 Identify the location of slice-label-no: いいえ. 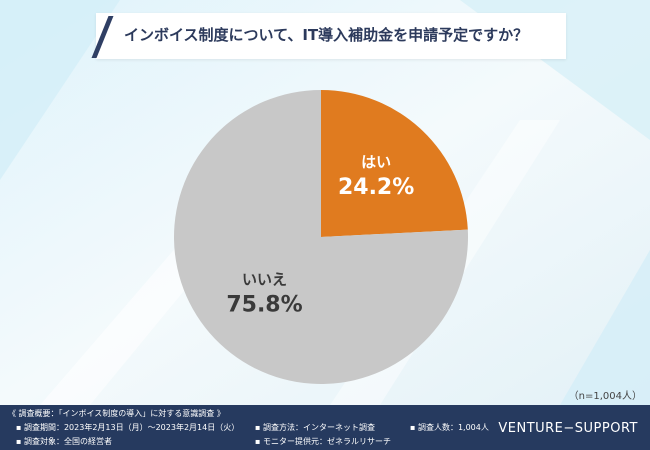
(264, 279).